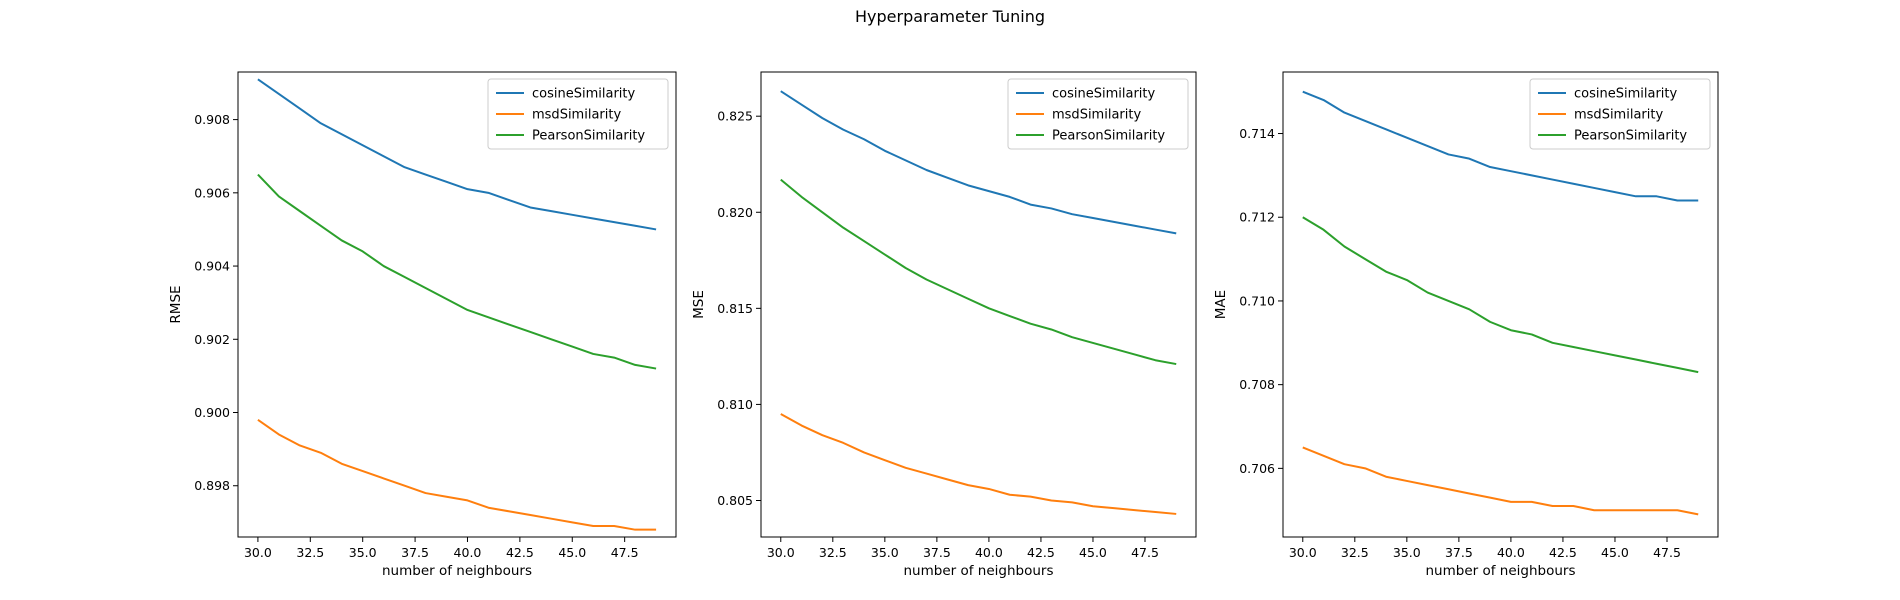 This screenshot has width=1900, height=600. What do you see at coordinates (212, 485) in the screenshot?
I see `y-tick-label: 0.898` at bounding box center [212, 485].